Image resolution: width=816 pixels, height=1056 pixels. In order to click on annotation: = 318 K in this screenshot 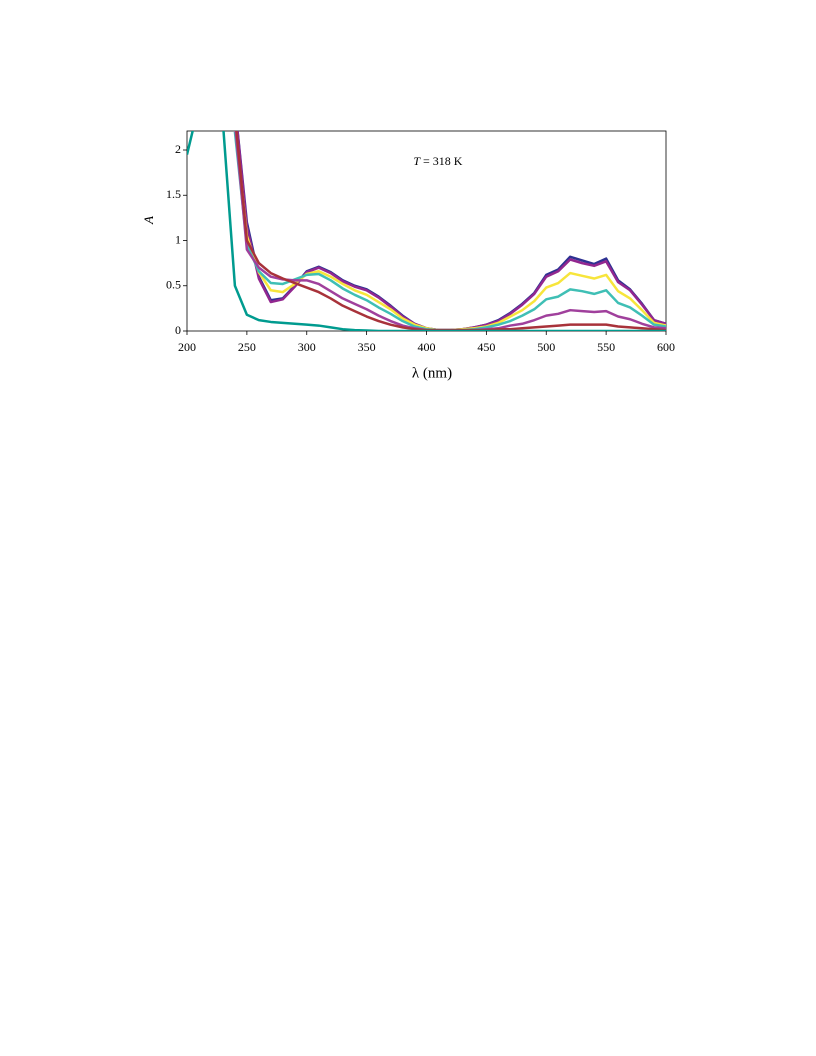, I will do `click(443, 161)`.